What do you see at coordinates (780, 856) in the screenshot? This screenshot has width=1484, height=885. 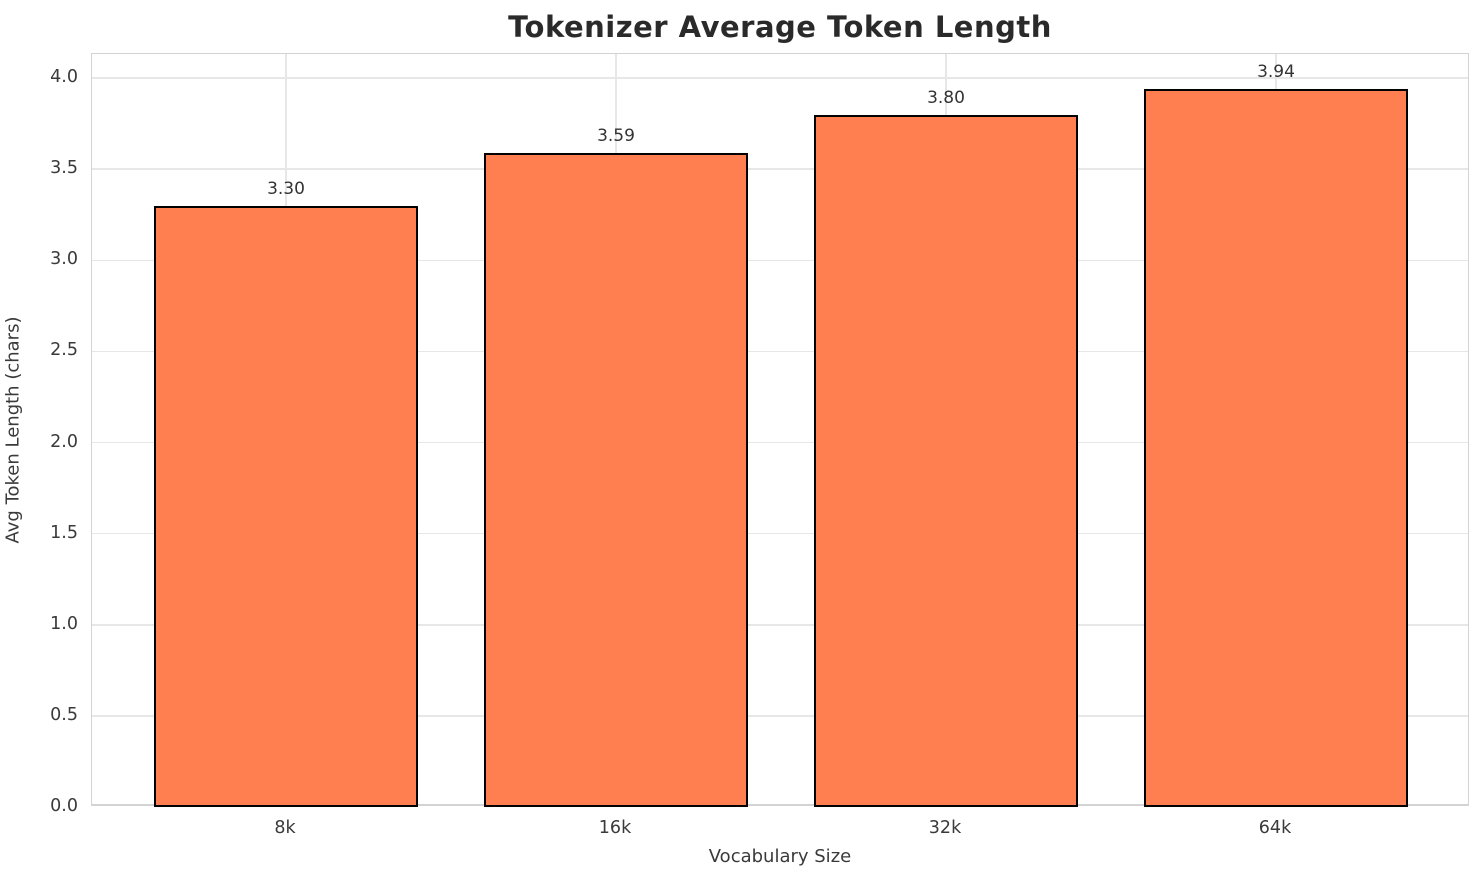 I see `x-axis-label: Vocabulary Size` at bounding box center [780, 856].